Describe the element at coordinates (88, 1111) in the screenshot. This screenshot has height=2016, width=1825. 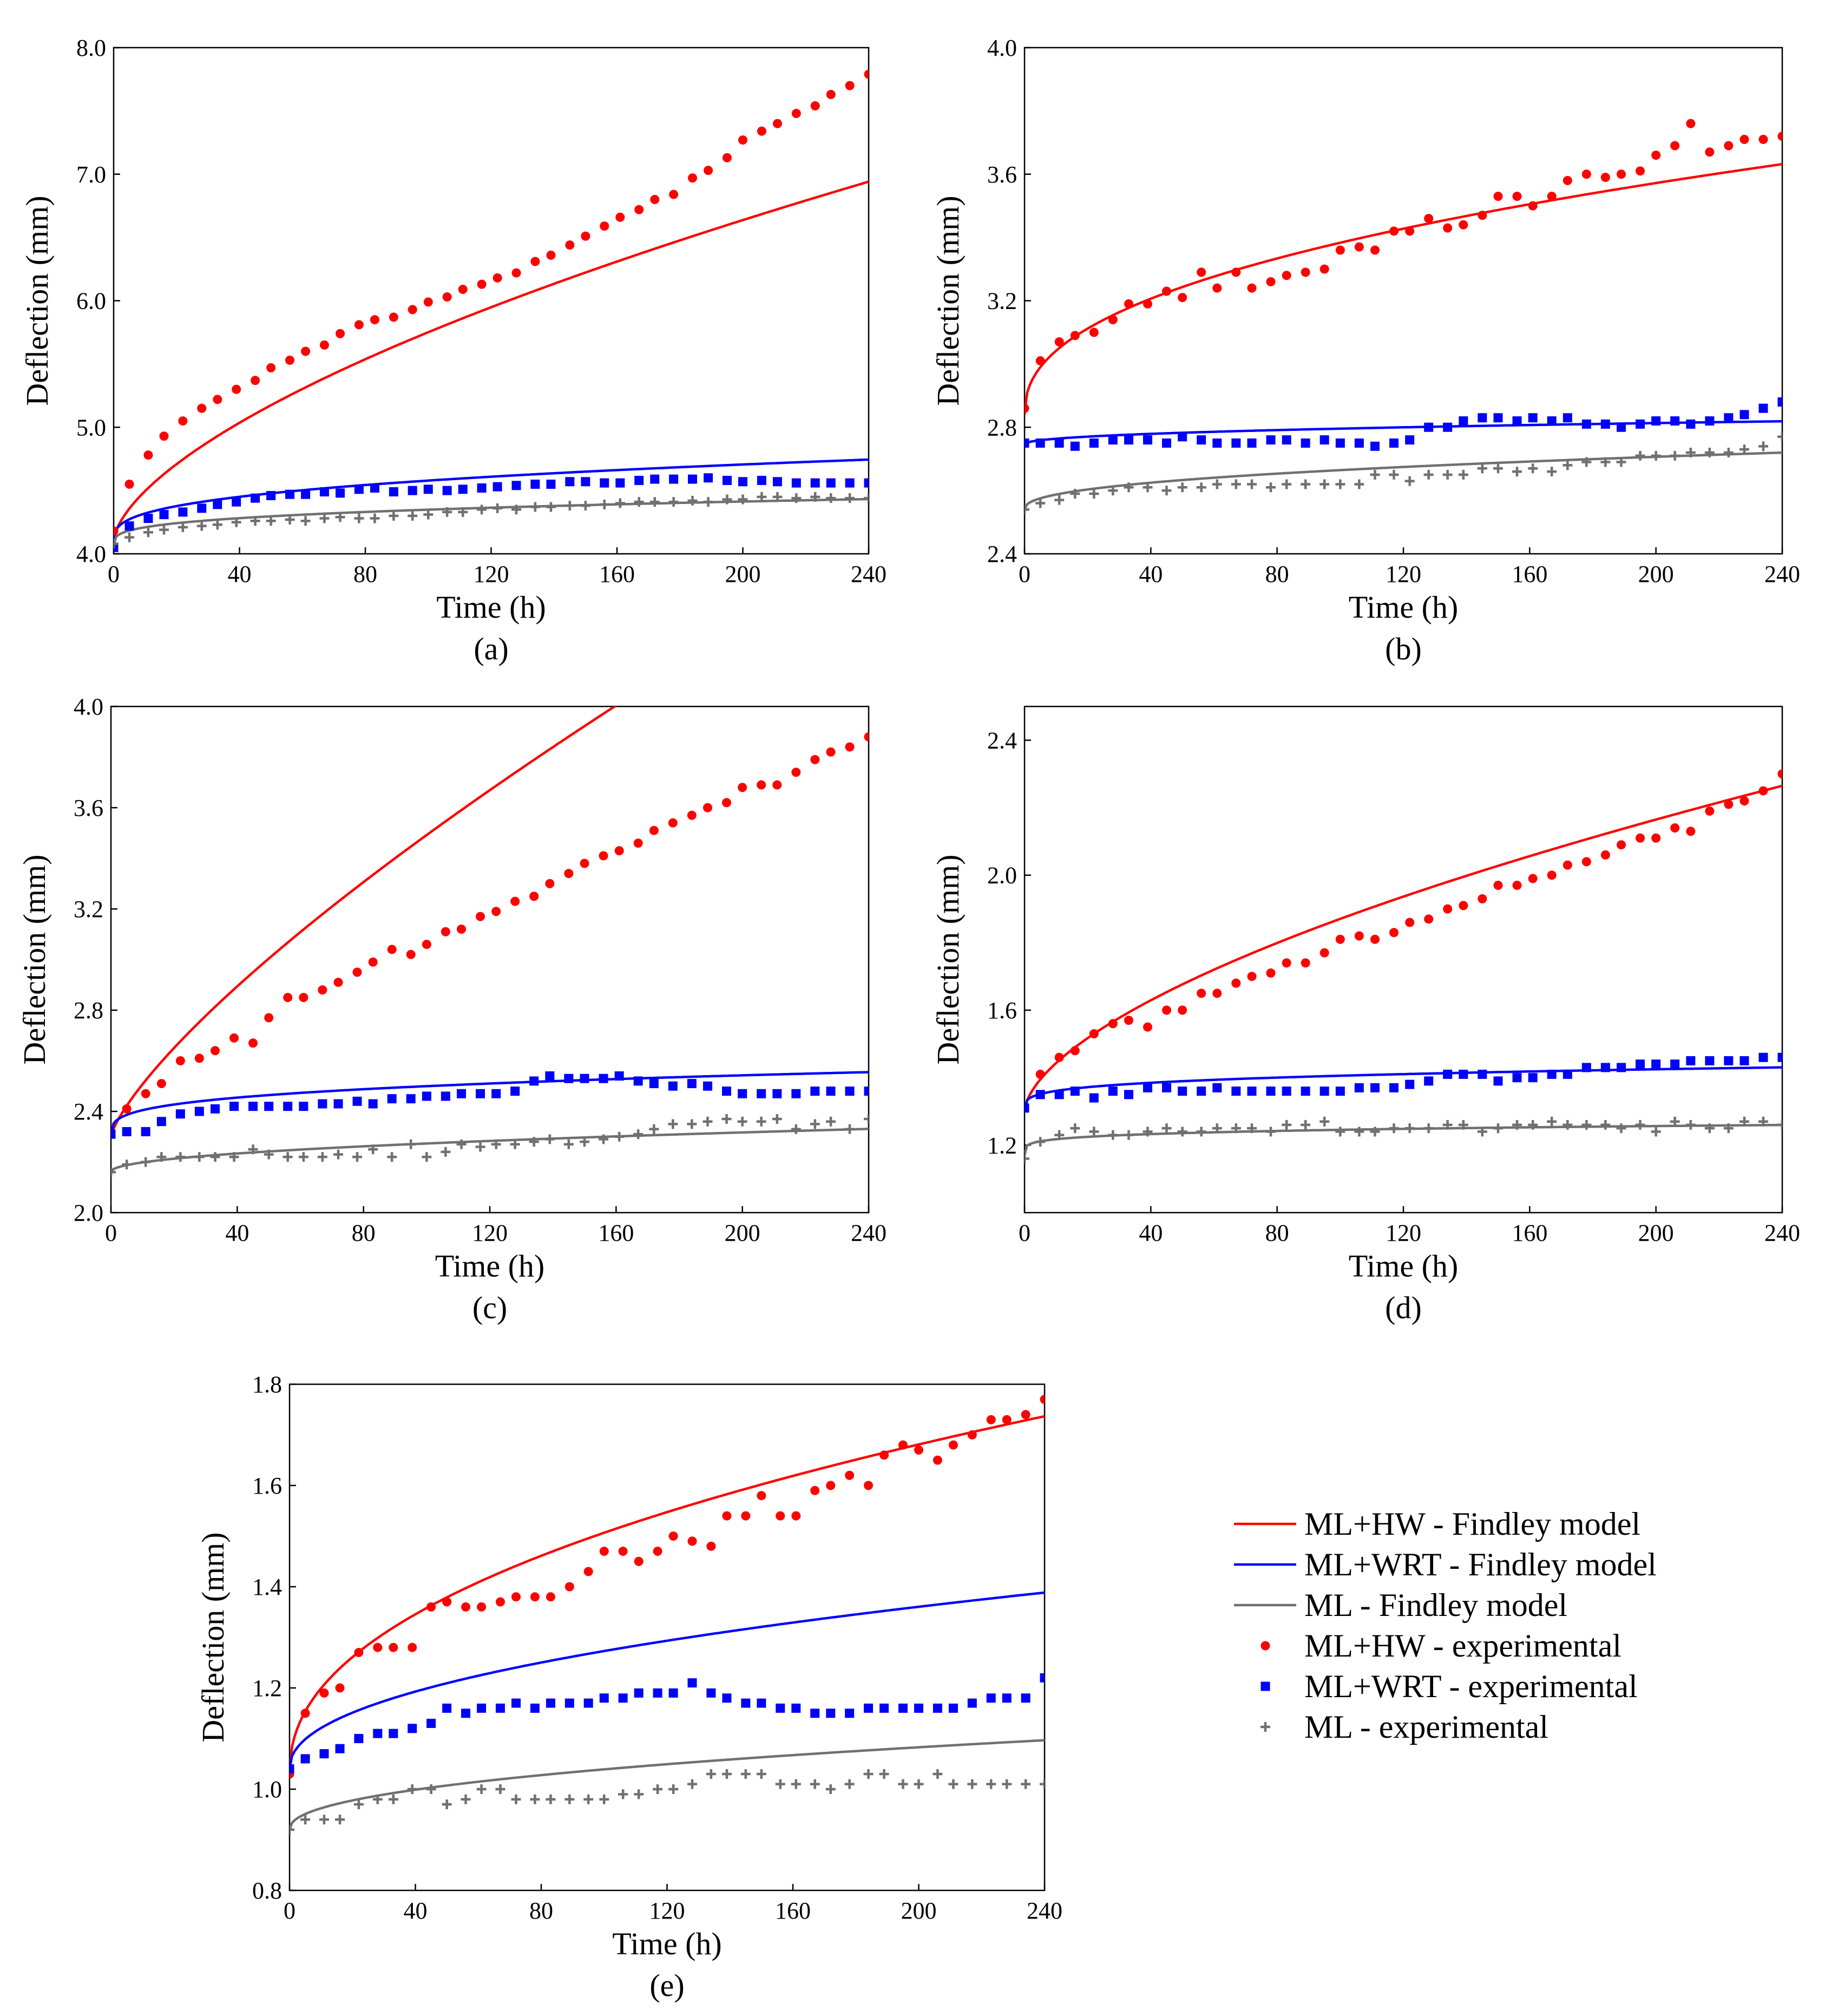
I see `y-tick-label: 2.4` at that location.